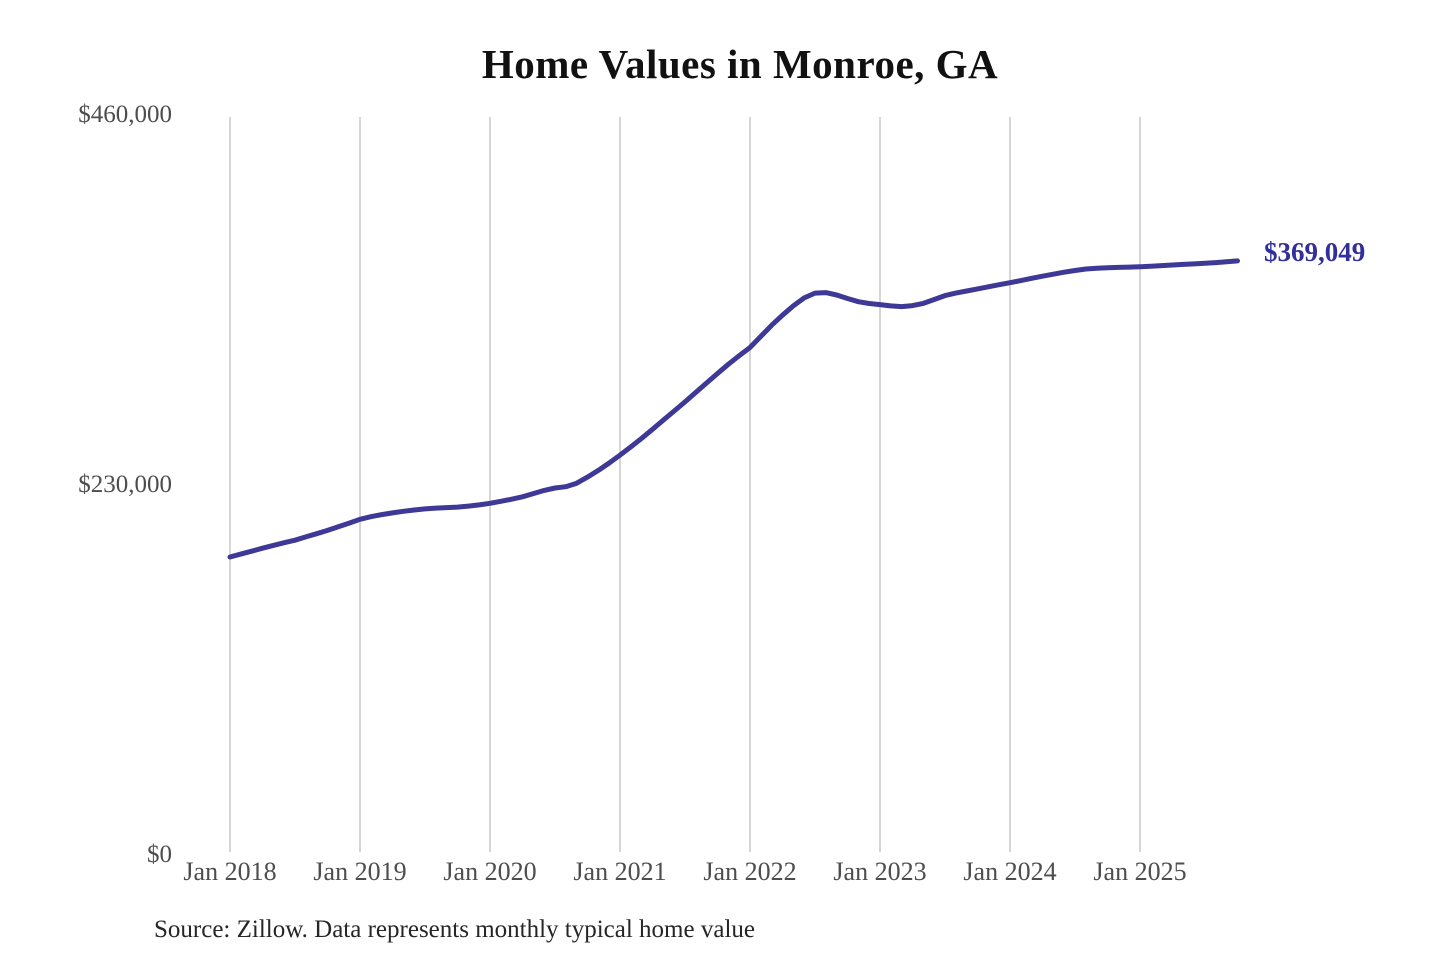 The width and height of the screenshot is (1440, 960). Describe the element at coordinates (159, 854) in the screenshot. I see `y-axis-label-0: $0` at that location.